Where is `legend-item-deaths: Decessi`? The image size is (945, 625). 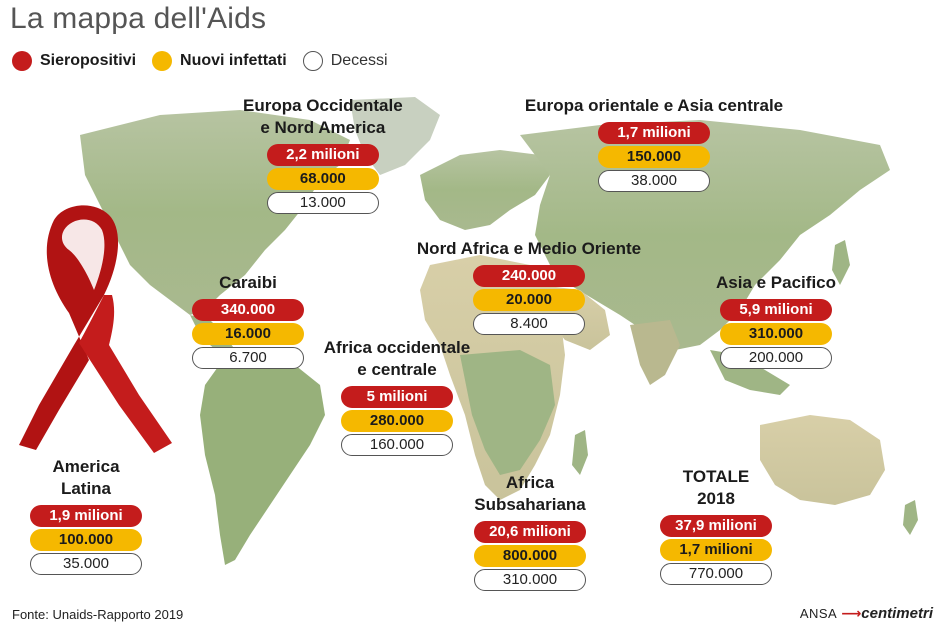 legend-item-deaths: Decessi is located at coordinates (345, 61).